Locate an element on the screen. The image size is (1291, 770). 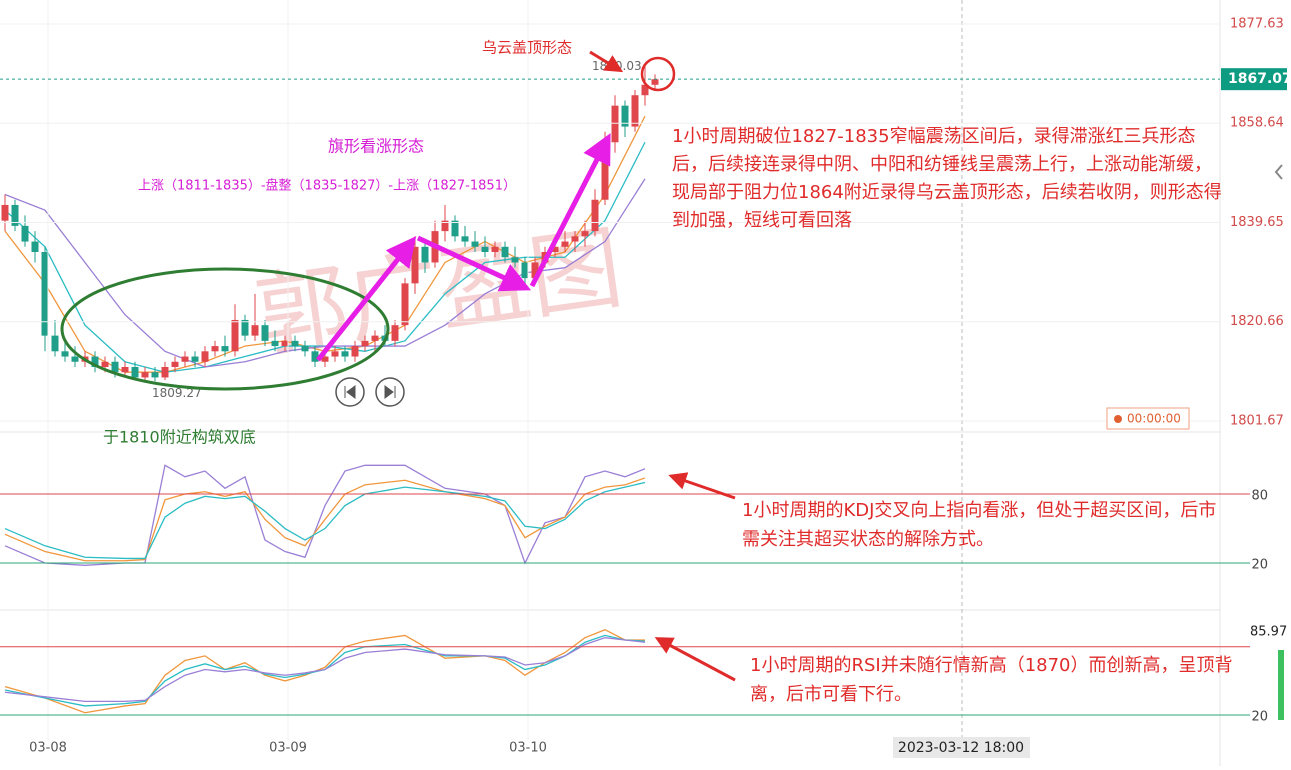
high-label: 1870.03 is located at coordinates (617, 66).